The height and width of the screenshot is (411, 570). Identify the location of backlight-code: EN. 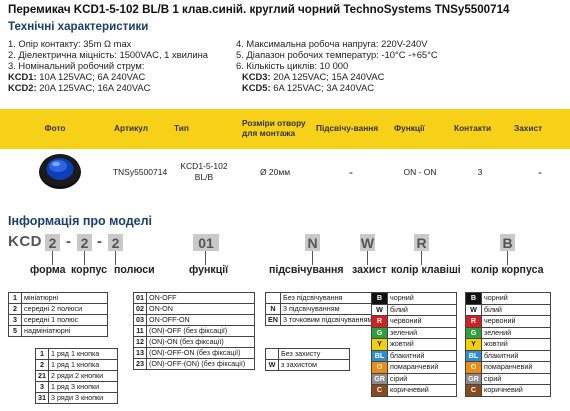
(273, 320).